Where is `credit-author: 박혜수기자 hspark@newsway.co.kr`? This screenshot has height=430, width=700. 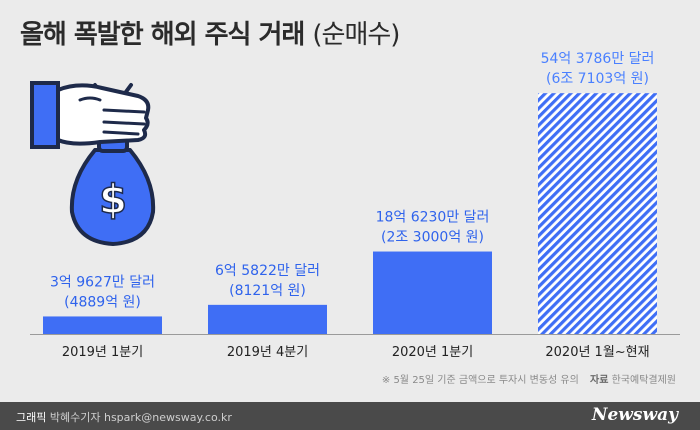 credit-author: 박혜수기자 hspark@newsway.co.kr is located at coordinates (140, 417).